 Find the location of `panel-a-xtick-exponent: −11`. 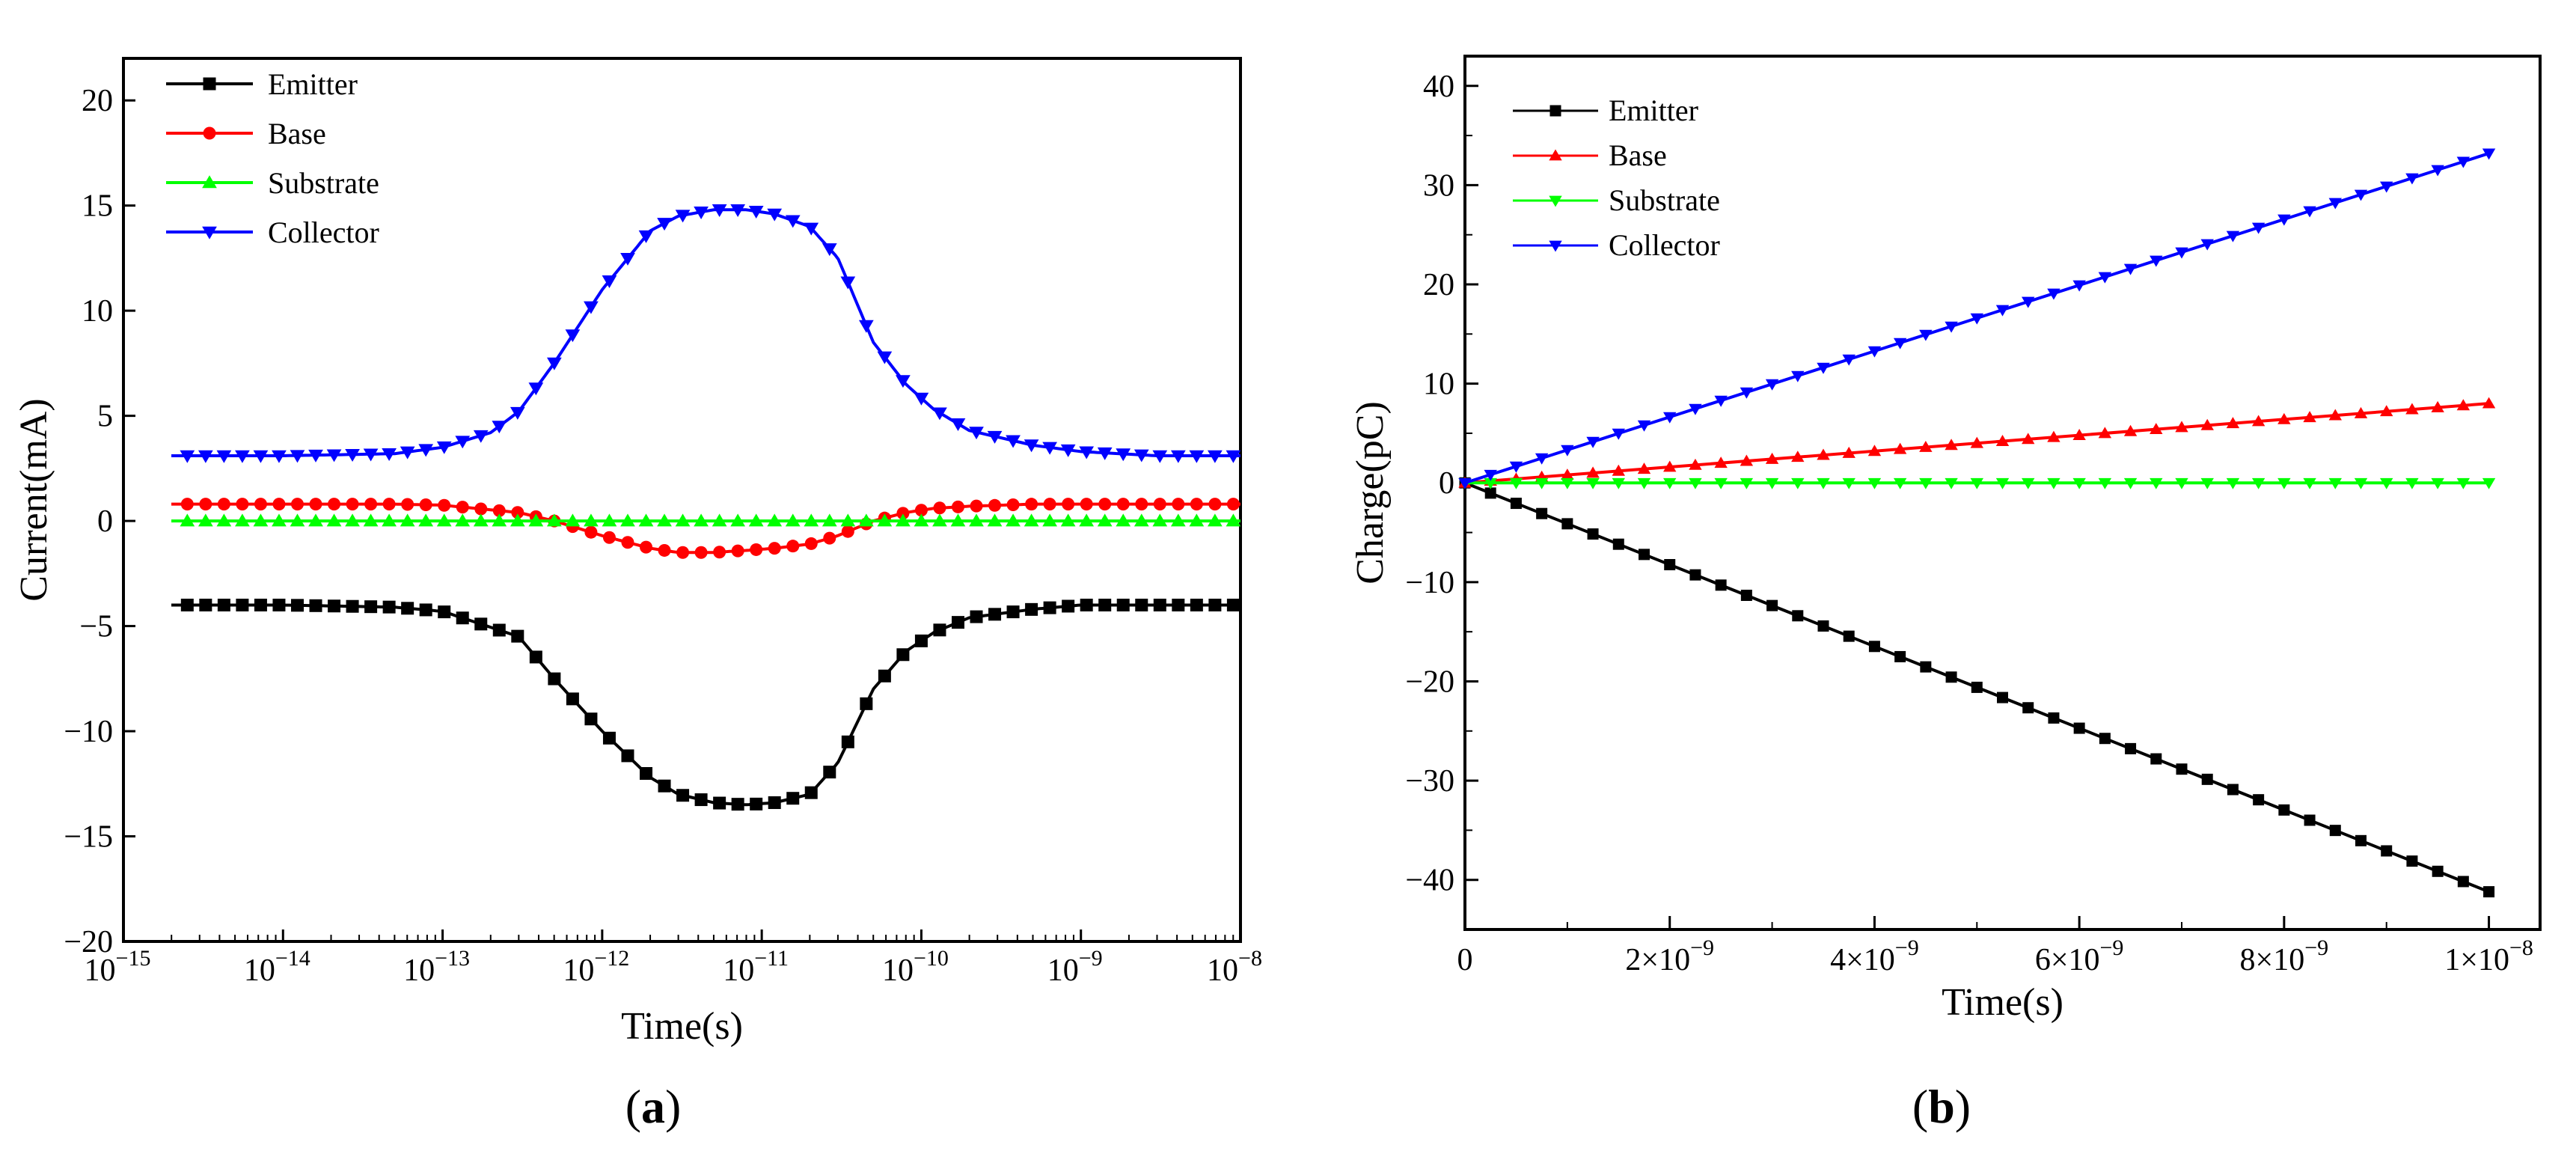

panel-a-xtick-exponent: −11 is located at coordinates (771, 958).